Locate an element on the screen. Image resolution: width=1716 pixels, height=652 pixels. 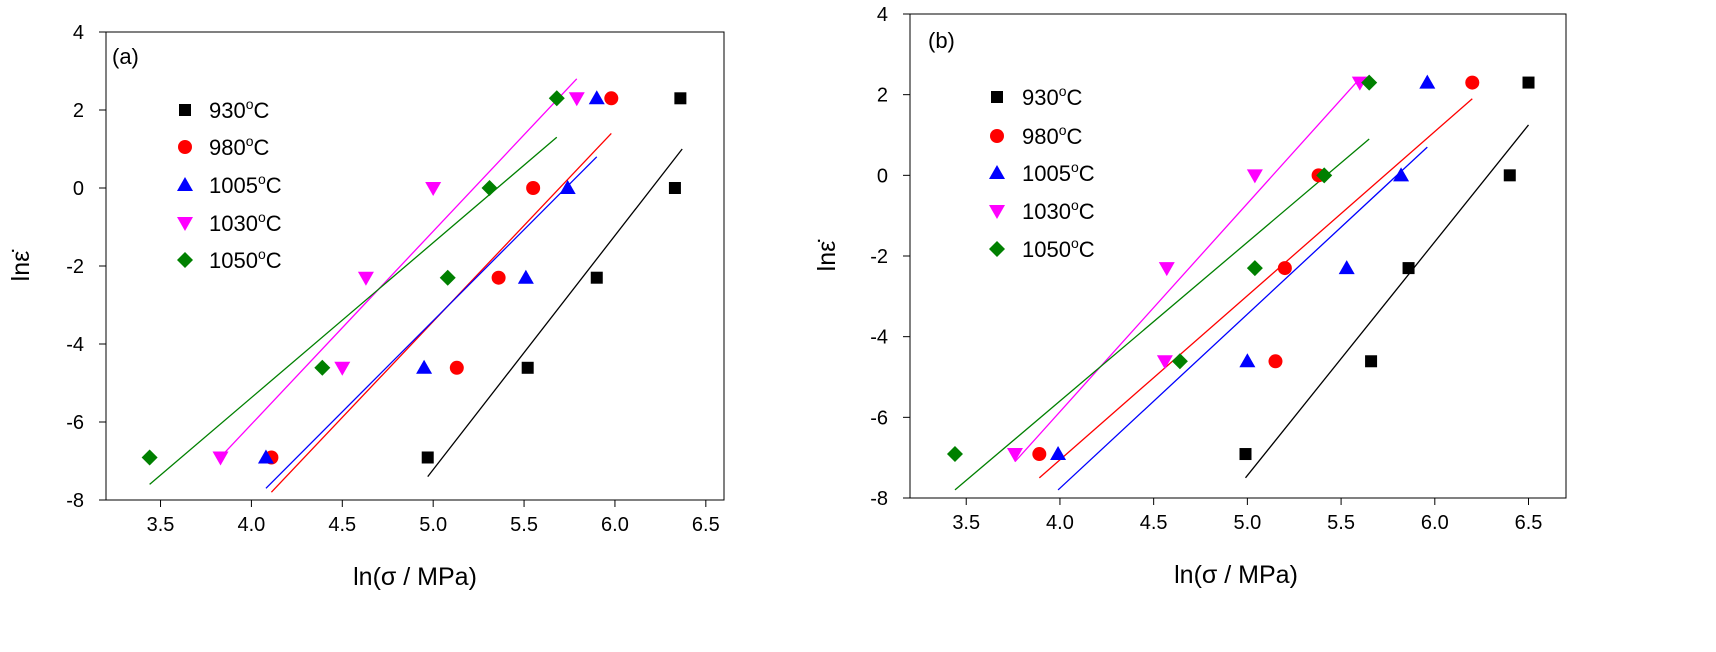
x-tick-label: 6.5 is located at coordinates (1529, 523).